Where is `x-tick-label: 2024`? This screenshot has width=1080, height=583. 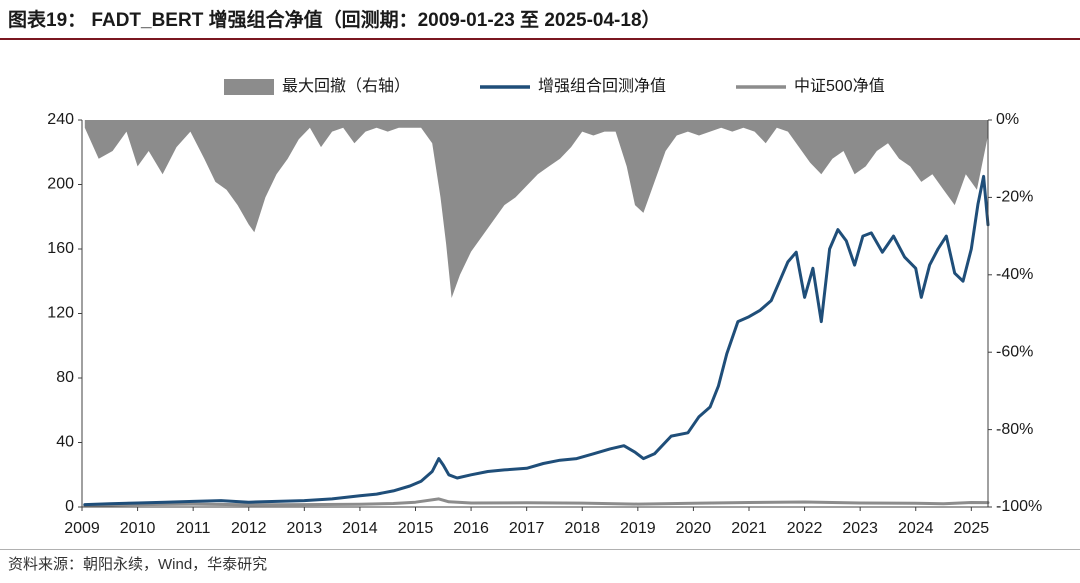 x-tick-label: 2024 is located at coordinates (916, 528).